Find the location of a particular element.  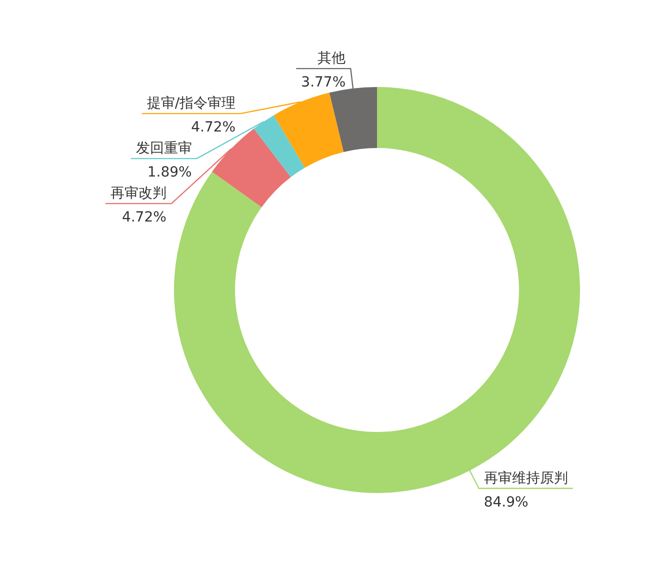

data-label: 1.89% is located at coordinates (169, 172).